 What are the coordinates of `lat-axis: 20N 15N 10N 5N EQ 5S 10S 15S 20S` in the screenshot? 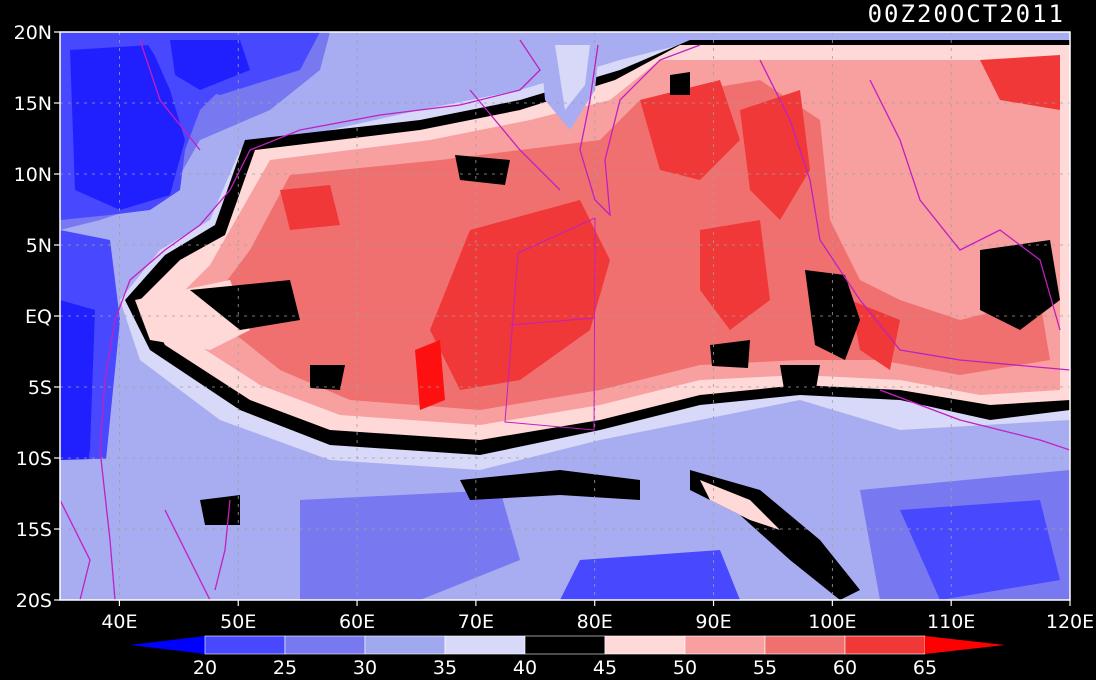 It's located at (37, 317).